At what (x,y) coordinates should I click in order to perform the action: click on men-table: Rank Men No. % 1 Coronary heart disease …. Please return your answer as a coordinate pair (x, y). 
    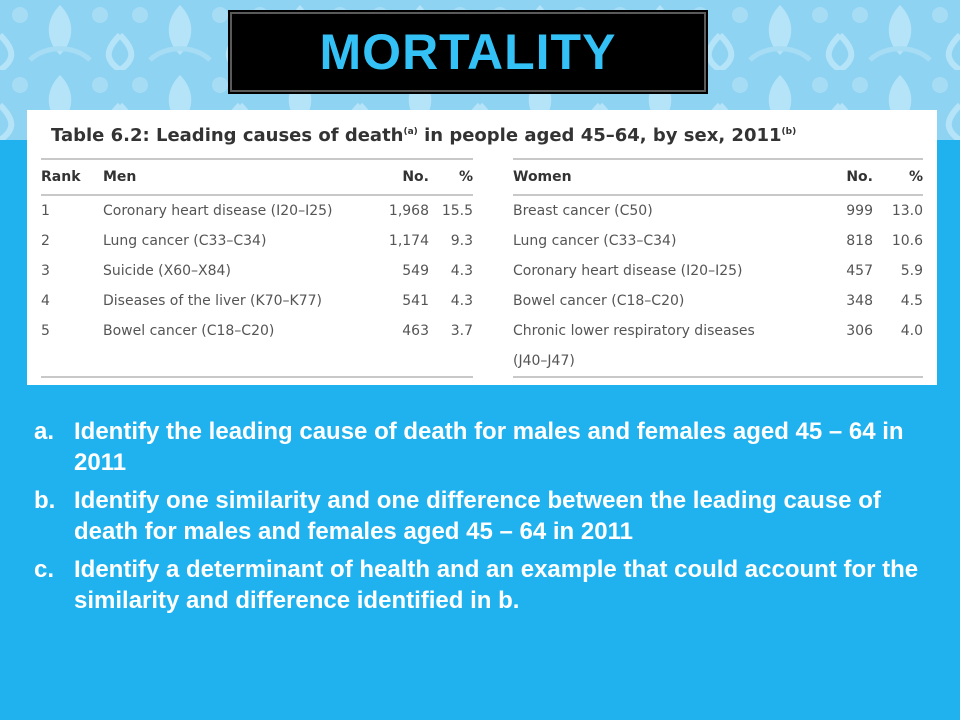
    Looking at the image, I should click on (257, 268).